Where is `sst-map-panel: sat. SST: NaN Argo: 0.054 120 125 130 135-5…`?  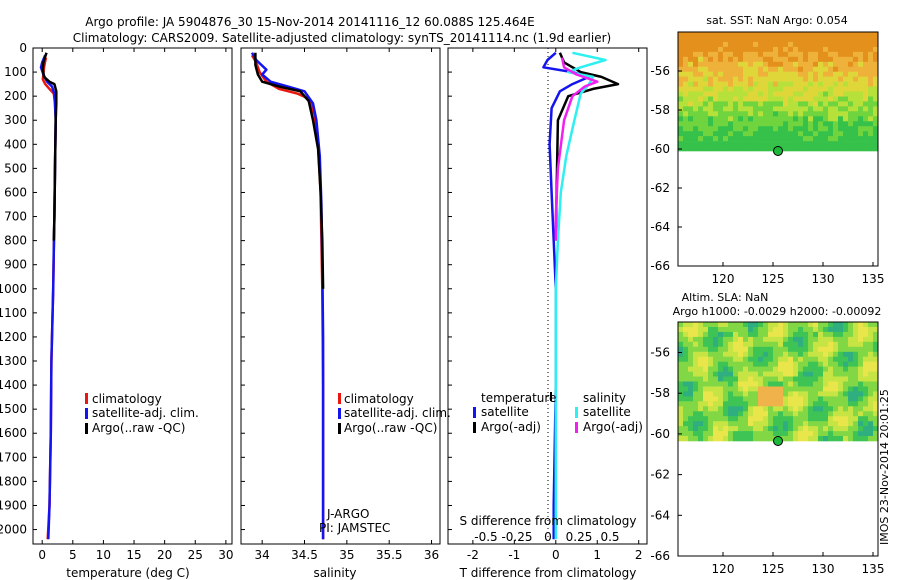 sst-map-panel: sat. SST: NaN Argo: 0.054 120 125 130 135-5… is located at coordinates (767, 150).